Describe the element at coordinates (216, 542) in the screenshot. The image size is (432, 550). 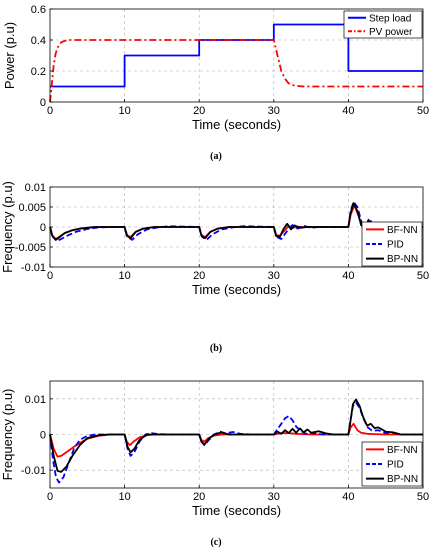
I see `caption-c: (c)` at that location.